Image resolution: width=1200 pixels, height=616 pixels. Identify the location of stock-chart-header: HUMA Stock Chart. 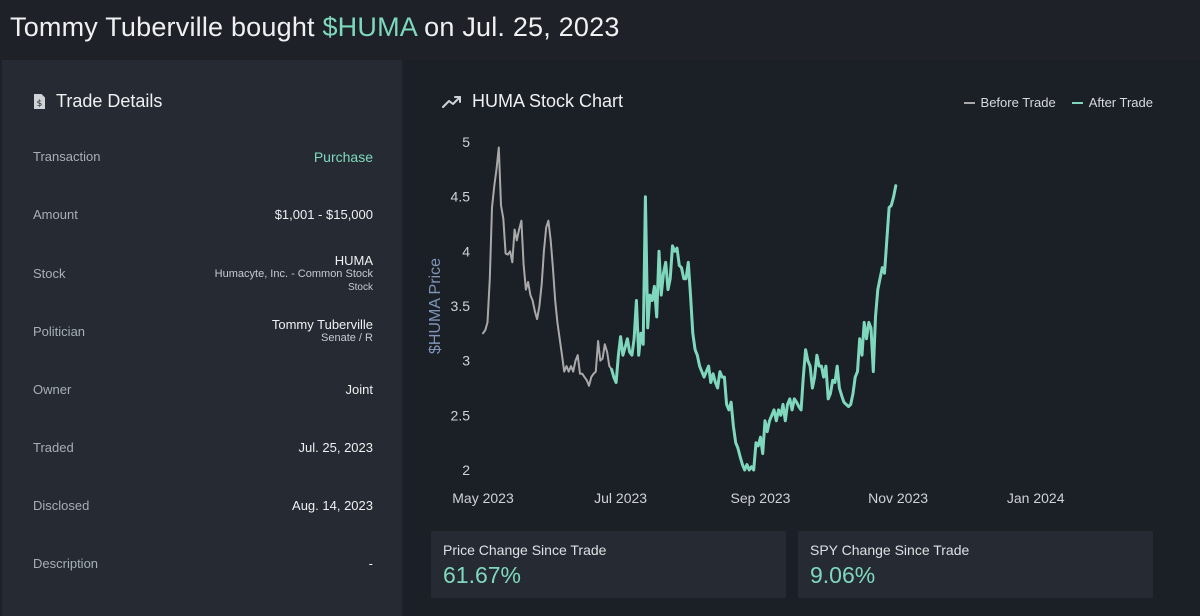
(532, 101).